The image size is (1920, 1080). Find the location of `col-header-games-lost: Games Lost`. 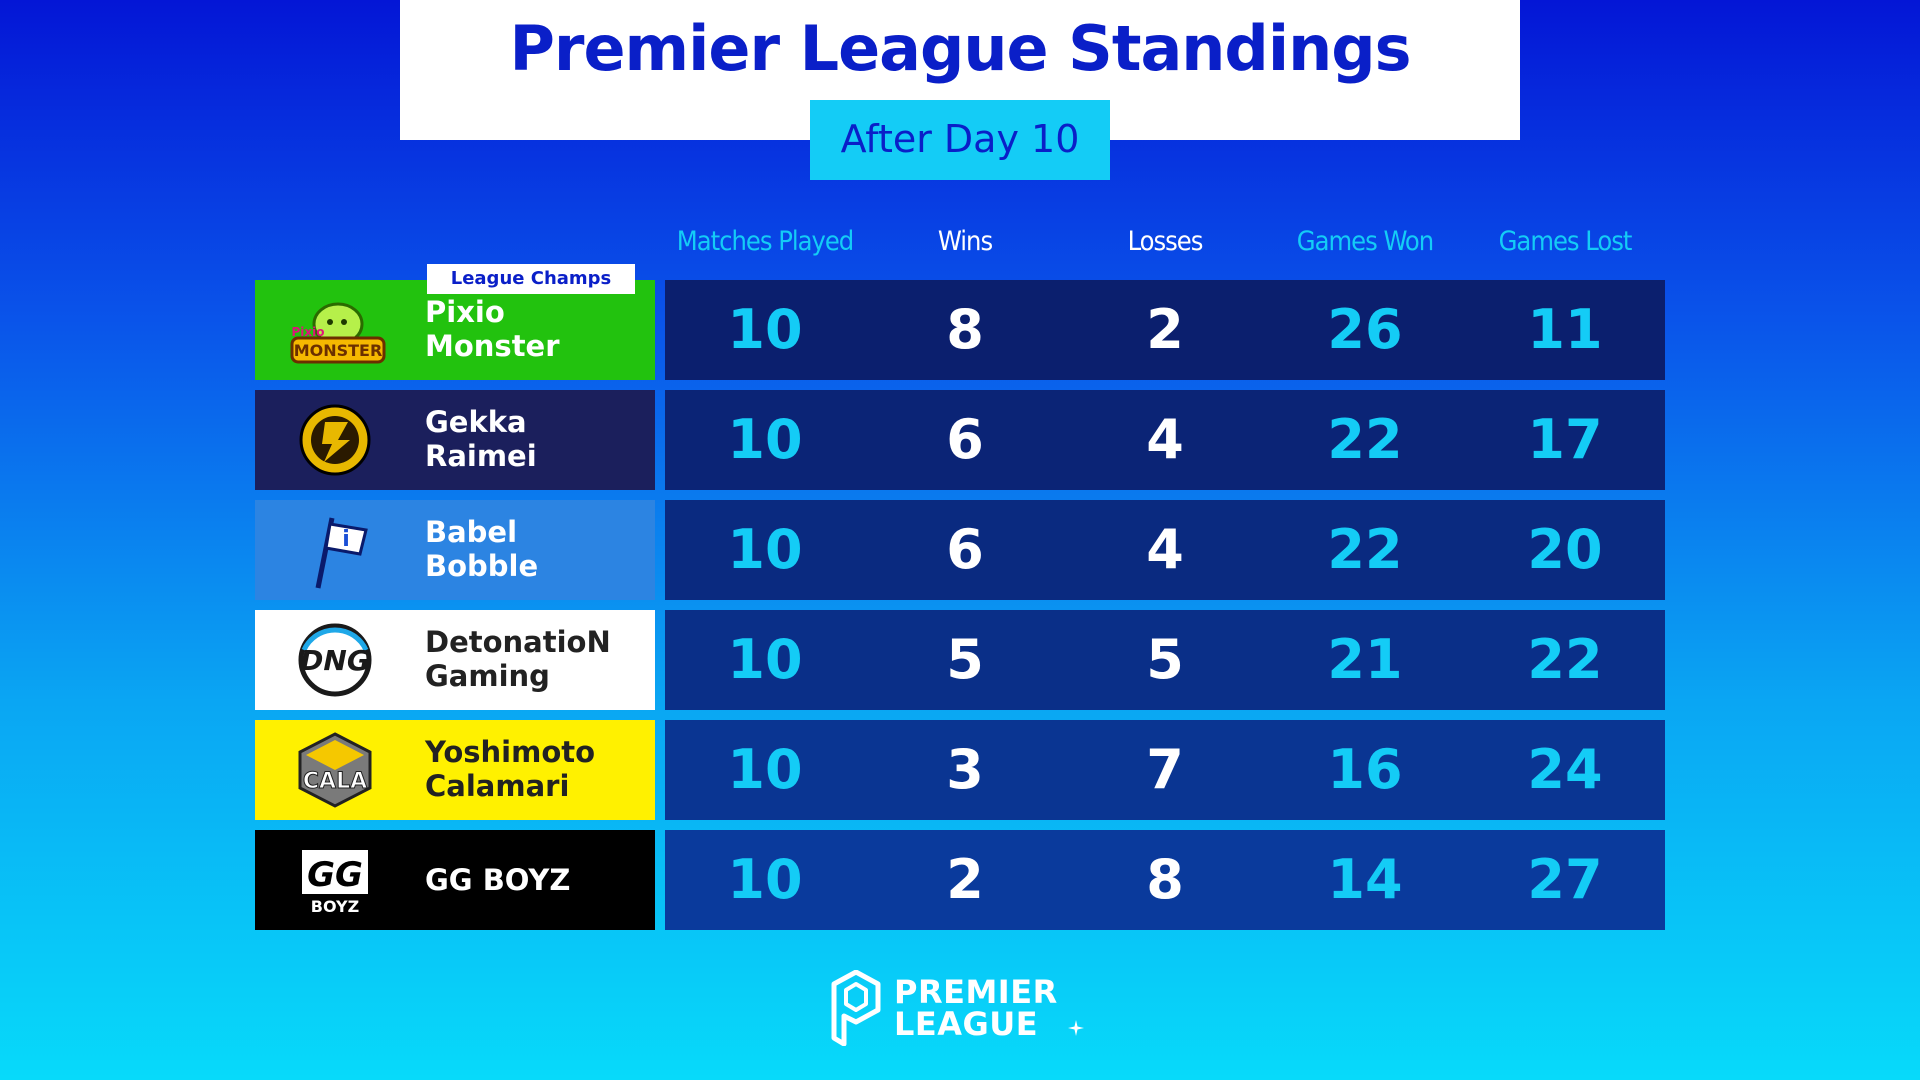

col-header-games-lost: Games Lost is located at coordinates (1565, 241).